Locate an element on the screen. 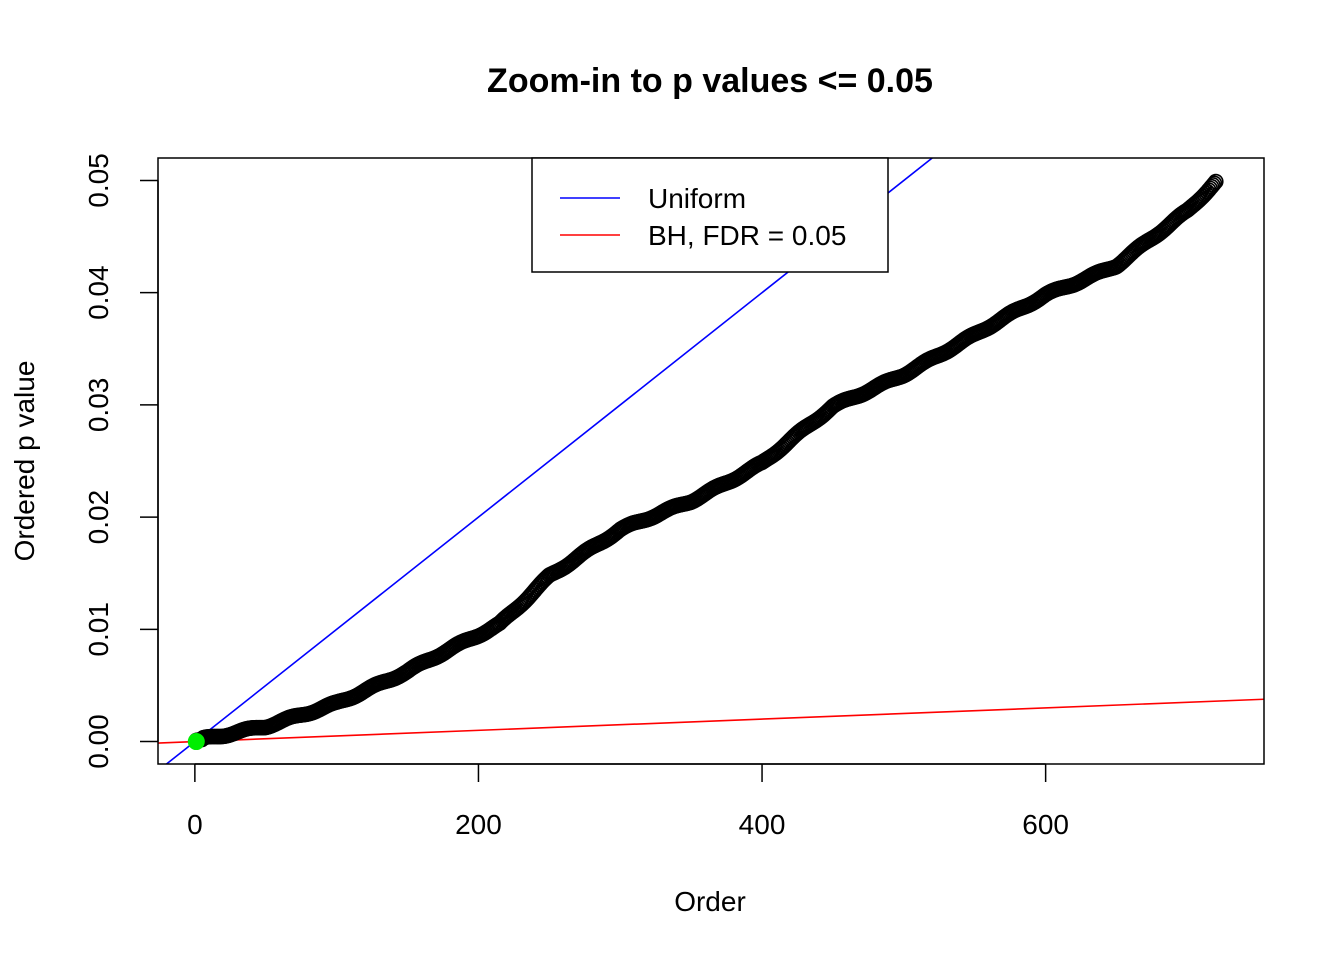  legend-label-bh: BH, FDR = 0.05 is located at coordinates (747, 235).